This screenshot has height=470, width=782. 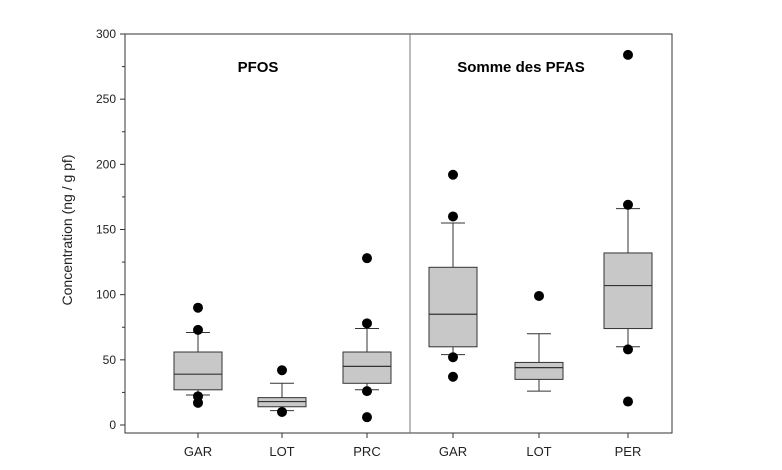 I want to click on y-tick-label-0: 0, so click(x=112, y=425).